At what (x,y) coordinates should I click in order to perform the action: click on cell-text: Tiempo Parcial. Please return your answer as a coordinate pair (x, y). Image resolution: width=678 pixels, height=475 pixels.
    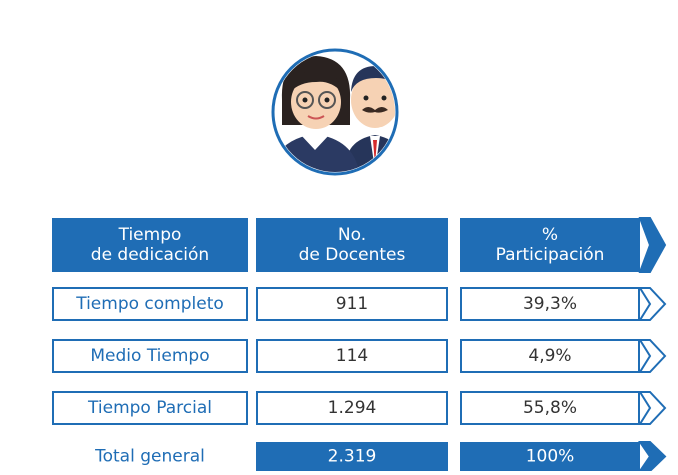
    Looking at the image, I should click on (149, 408).